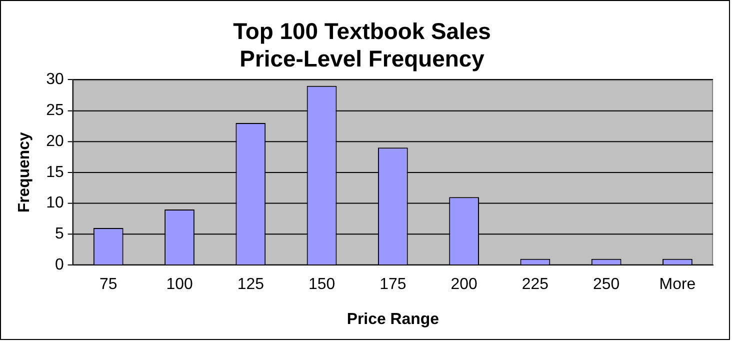 The image size is (732, 342). What do you see at coordinates (179, 284) in the screenshot?
I see `x-tick-label: 100` at bounding box center [179, 284].